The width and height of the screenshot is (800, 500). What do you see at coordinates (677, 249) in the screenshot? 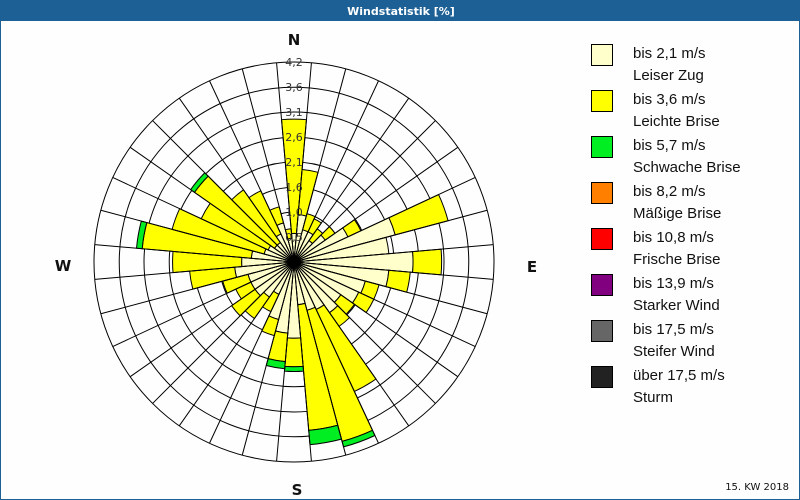
I see `legend-text: bis 10,8 m/s Frische Brise` at bounding box center [677, 249].